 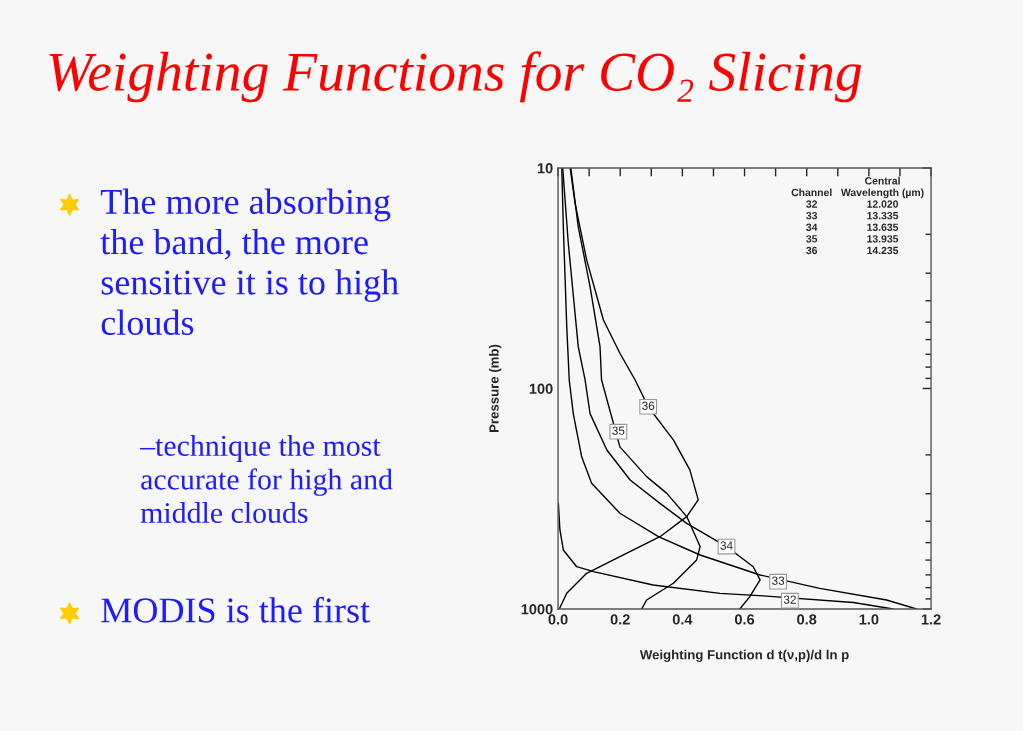 What do you see at coordinates (249, 262) in the screenshot?
I see `text: The more absorbing the band, the more sensitive it is to high clouds` at bounding box center [249, 262].